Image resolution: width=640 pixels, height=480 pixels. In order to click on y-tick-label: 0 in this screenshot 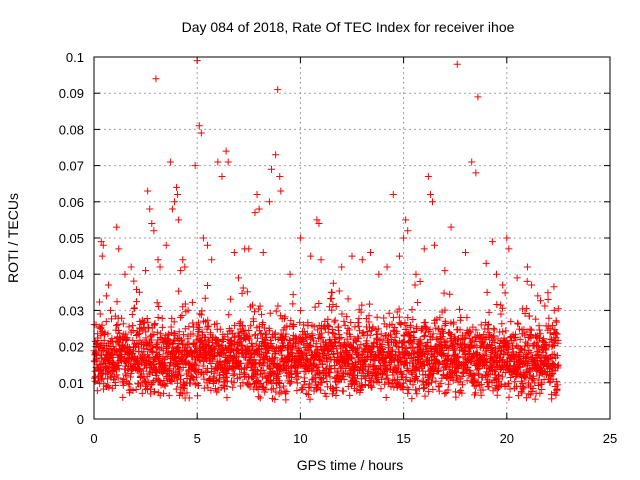, I will do `click(80, 419)`.